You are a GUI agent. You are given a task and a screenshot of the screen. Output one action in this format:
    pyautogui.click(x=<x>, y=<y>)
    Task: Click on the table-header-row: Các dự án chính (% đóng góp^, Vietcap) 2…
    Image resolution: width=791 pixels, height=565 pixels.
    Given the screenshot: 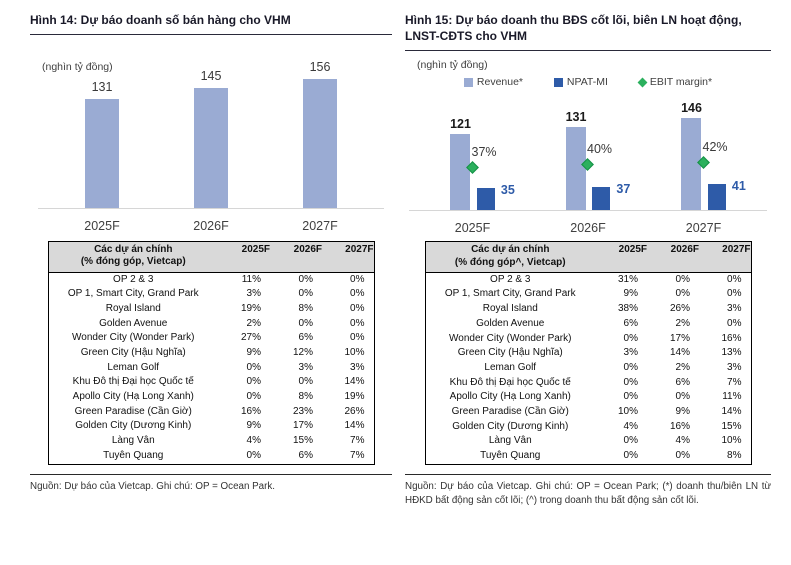 What is the action you would take?
    pyautogui.click(x=588, y=257)
    